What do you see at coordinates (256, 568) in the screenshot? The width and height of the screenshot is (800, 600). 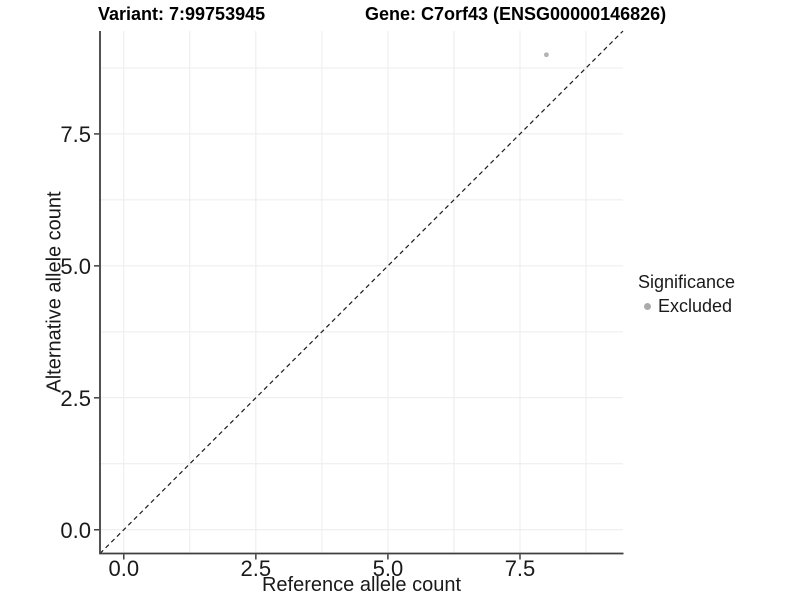 I see `x-tick-label: 2.5` at bounding box center [256, 568].